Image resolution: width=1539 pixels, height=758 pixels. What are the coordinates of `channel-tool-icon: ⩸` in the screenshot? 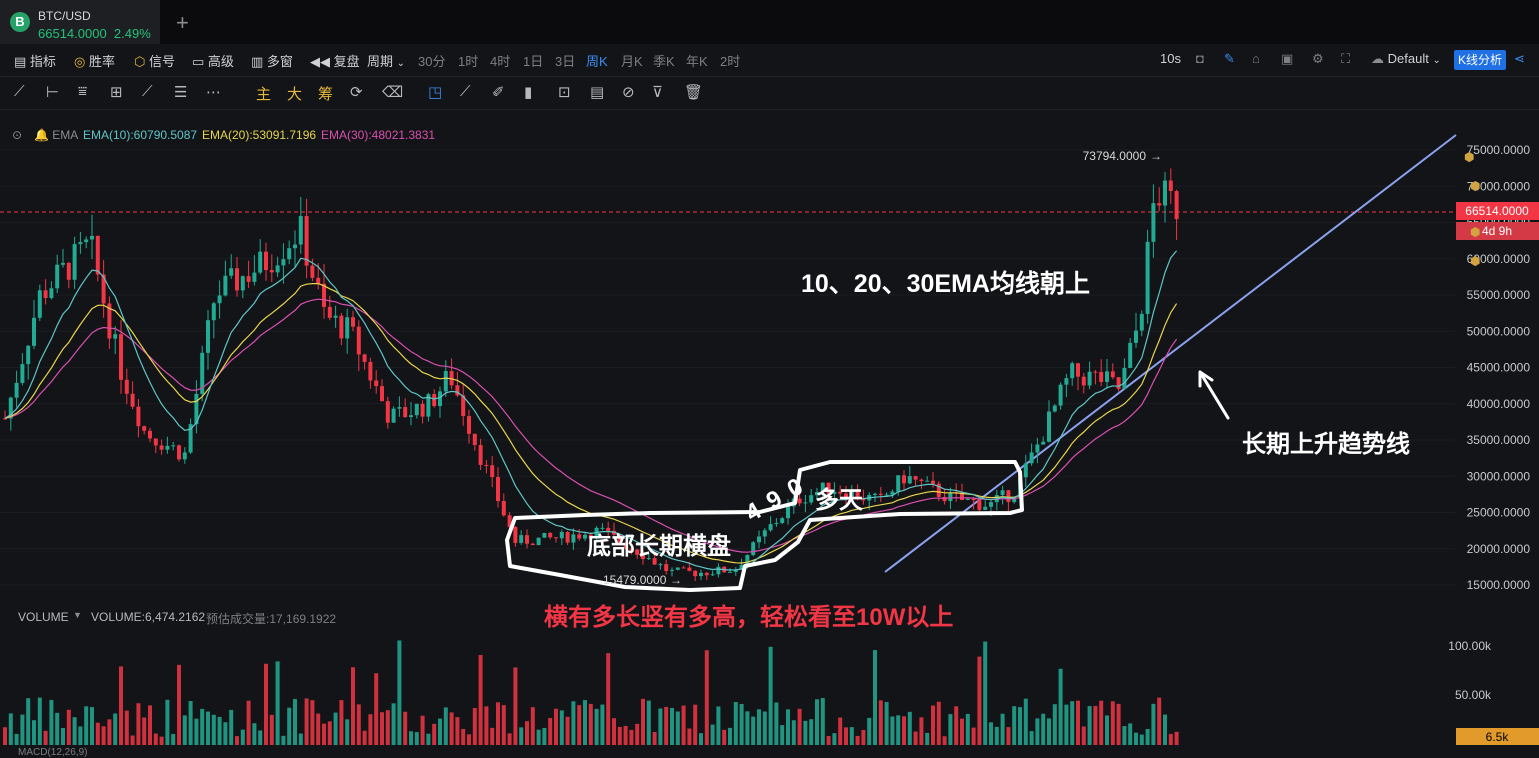 It's located at (83, 91).